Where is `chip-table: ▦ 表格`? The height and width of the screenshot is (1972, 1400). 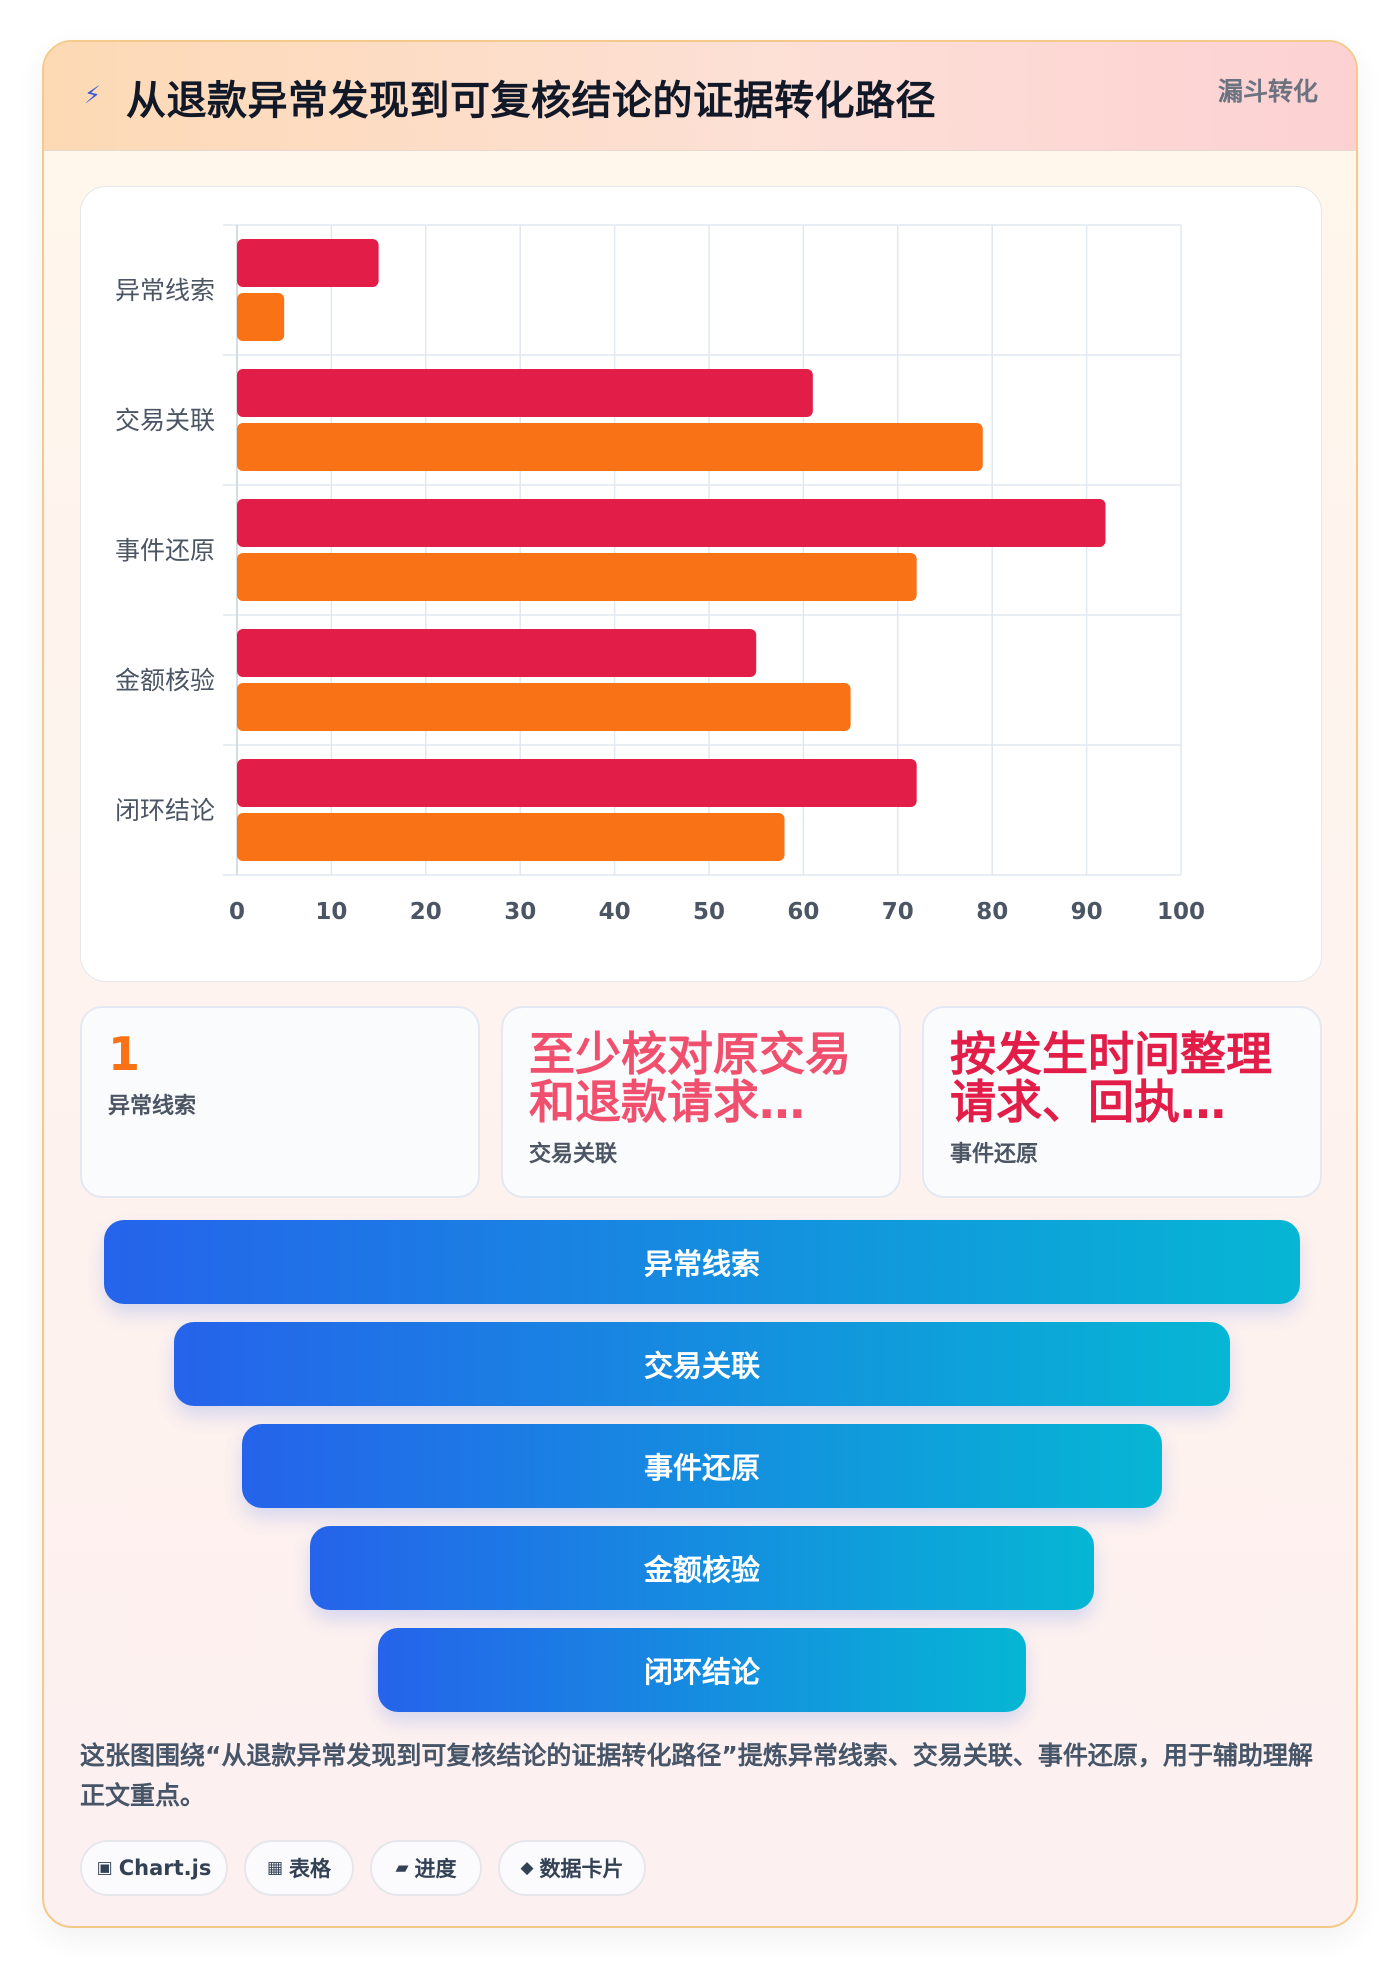 chip-table: ▦ 表格 is located at coordinates (299, 1868).